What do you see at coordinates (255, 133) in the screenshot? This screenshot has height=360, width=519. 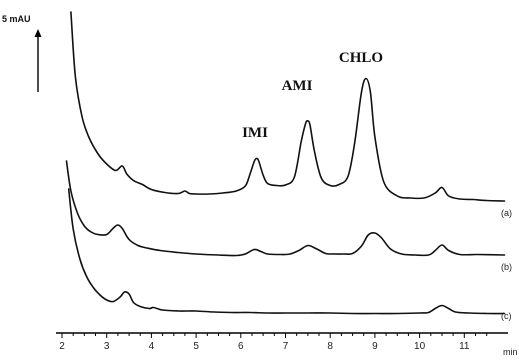 I see `peak-label-imi: IMI` at bounding box center [255, 133].